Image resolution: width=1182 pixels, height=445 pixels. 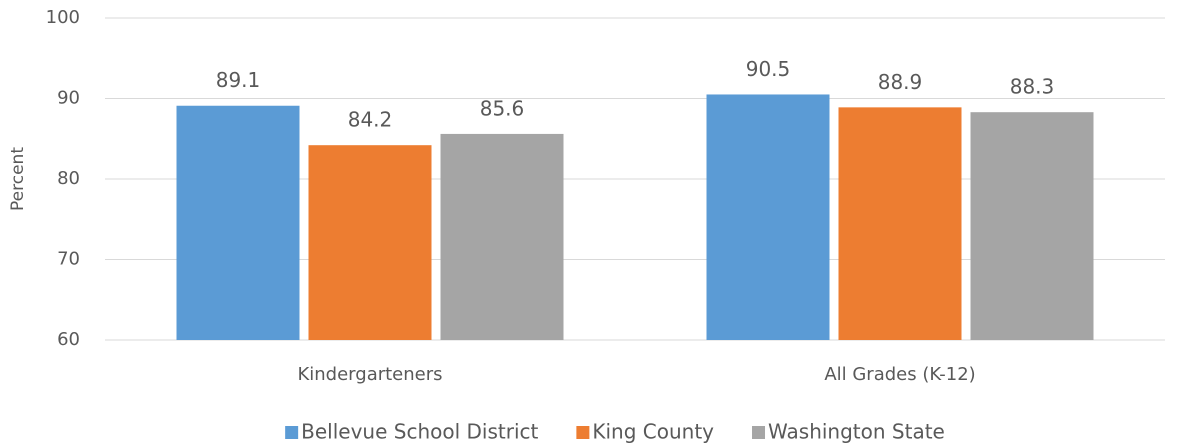 What do you see at coordinates (238, 80) in the screenshot?
I see `value-label: 89.1` at bounding box center [238, 80].